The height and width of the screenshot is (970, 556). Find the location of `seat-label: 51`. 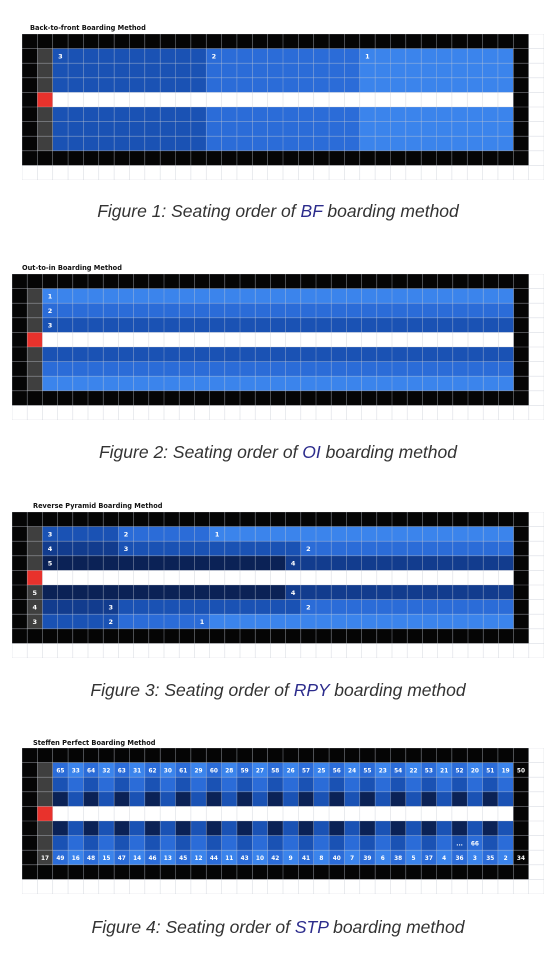

seat-label: 51 is located at coordinates (490, 772).